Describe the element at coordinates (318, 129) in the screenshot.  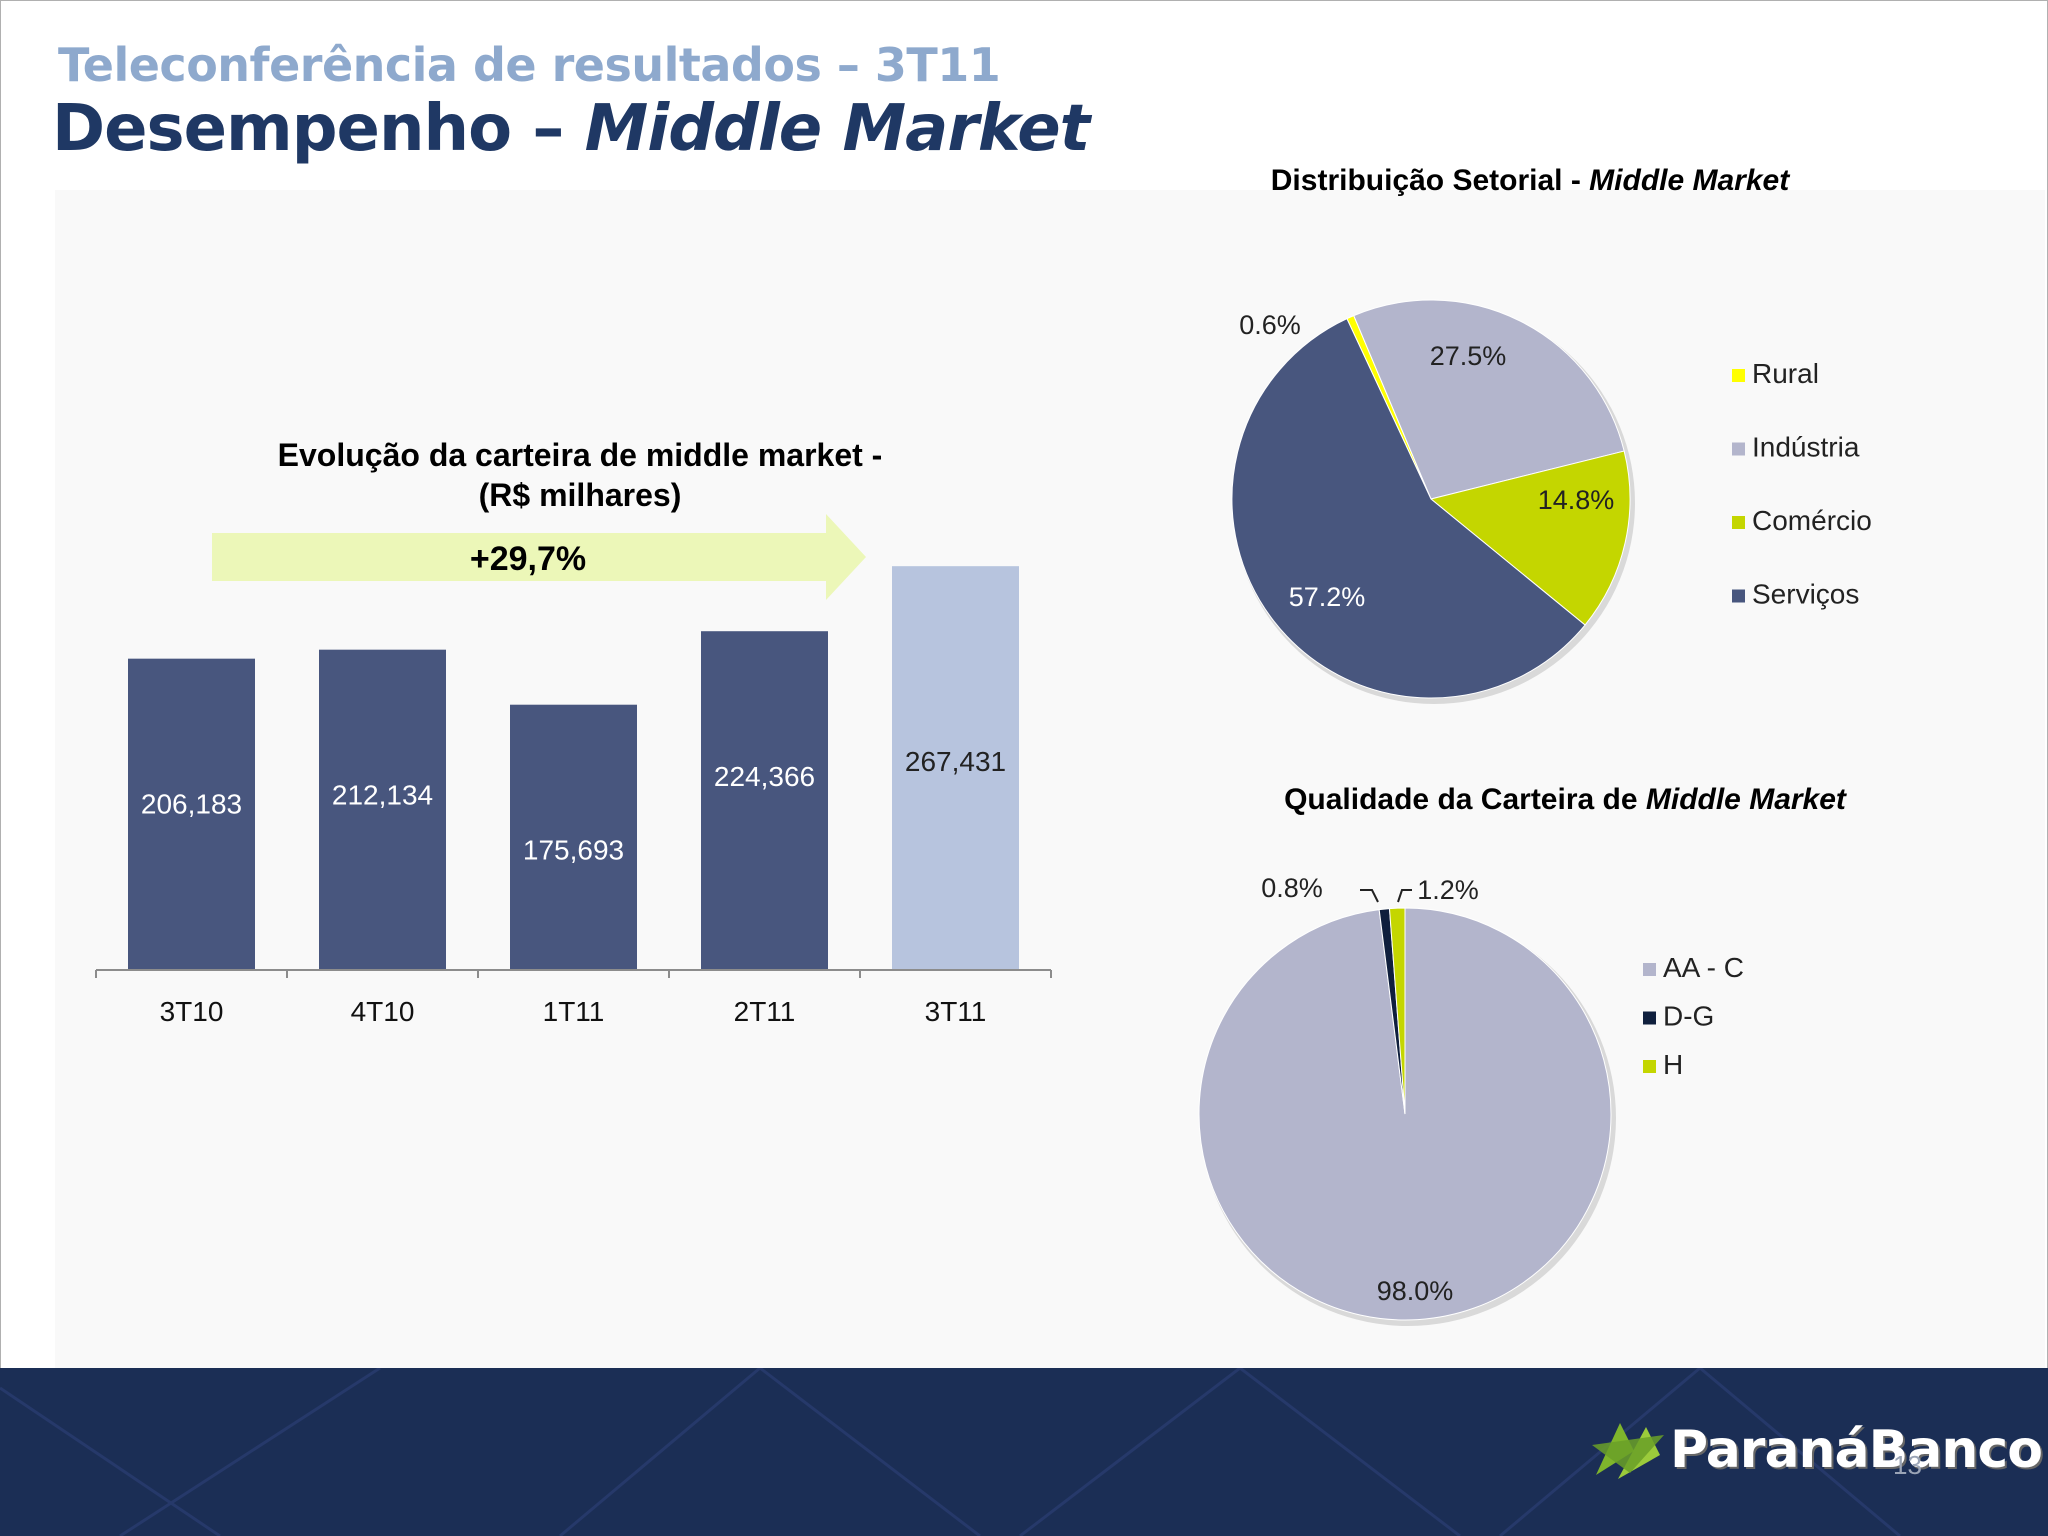
I see `title-main: Desempenho –` at that location.